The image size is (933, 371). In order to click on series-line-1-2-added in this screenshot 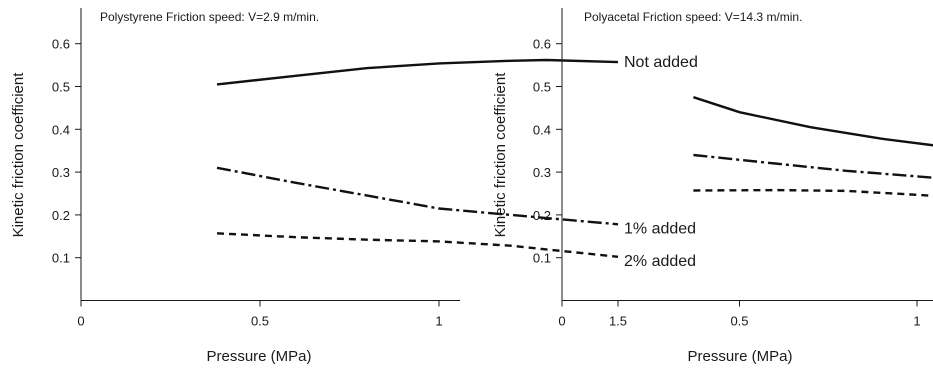, I will do `click(813, 193)`.